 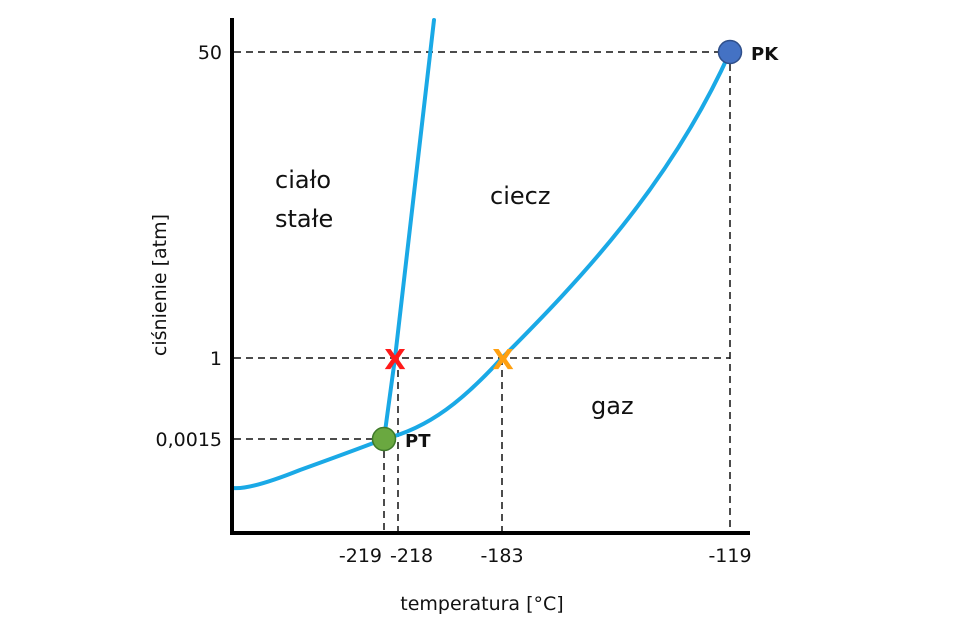 I want to click on y-axis-title: ciśnienie [atm], so click(x=160, y=285).